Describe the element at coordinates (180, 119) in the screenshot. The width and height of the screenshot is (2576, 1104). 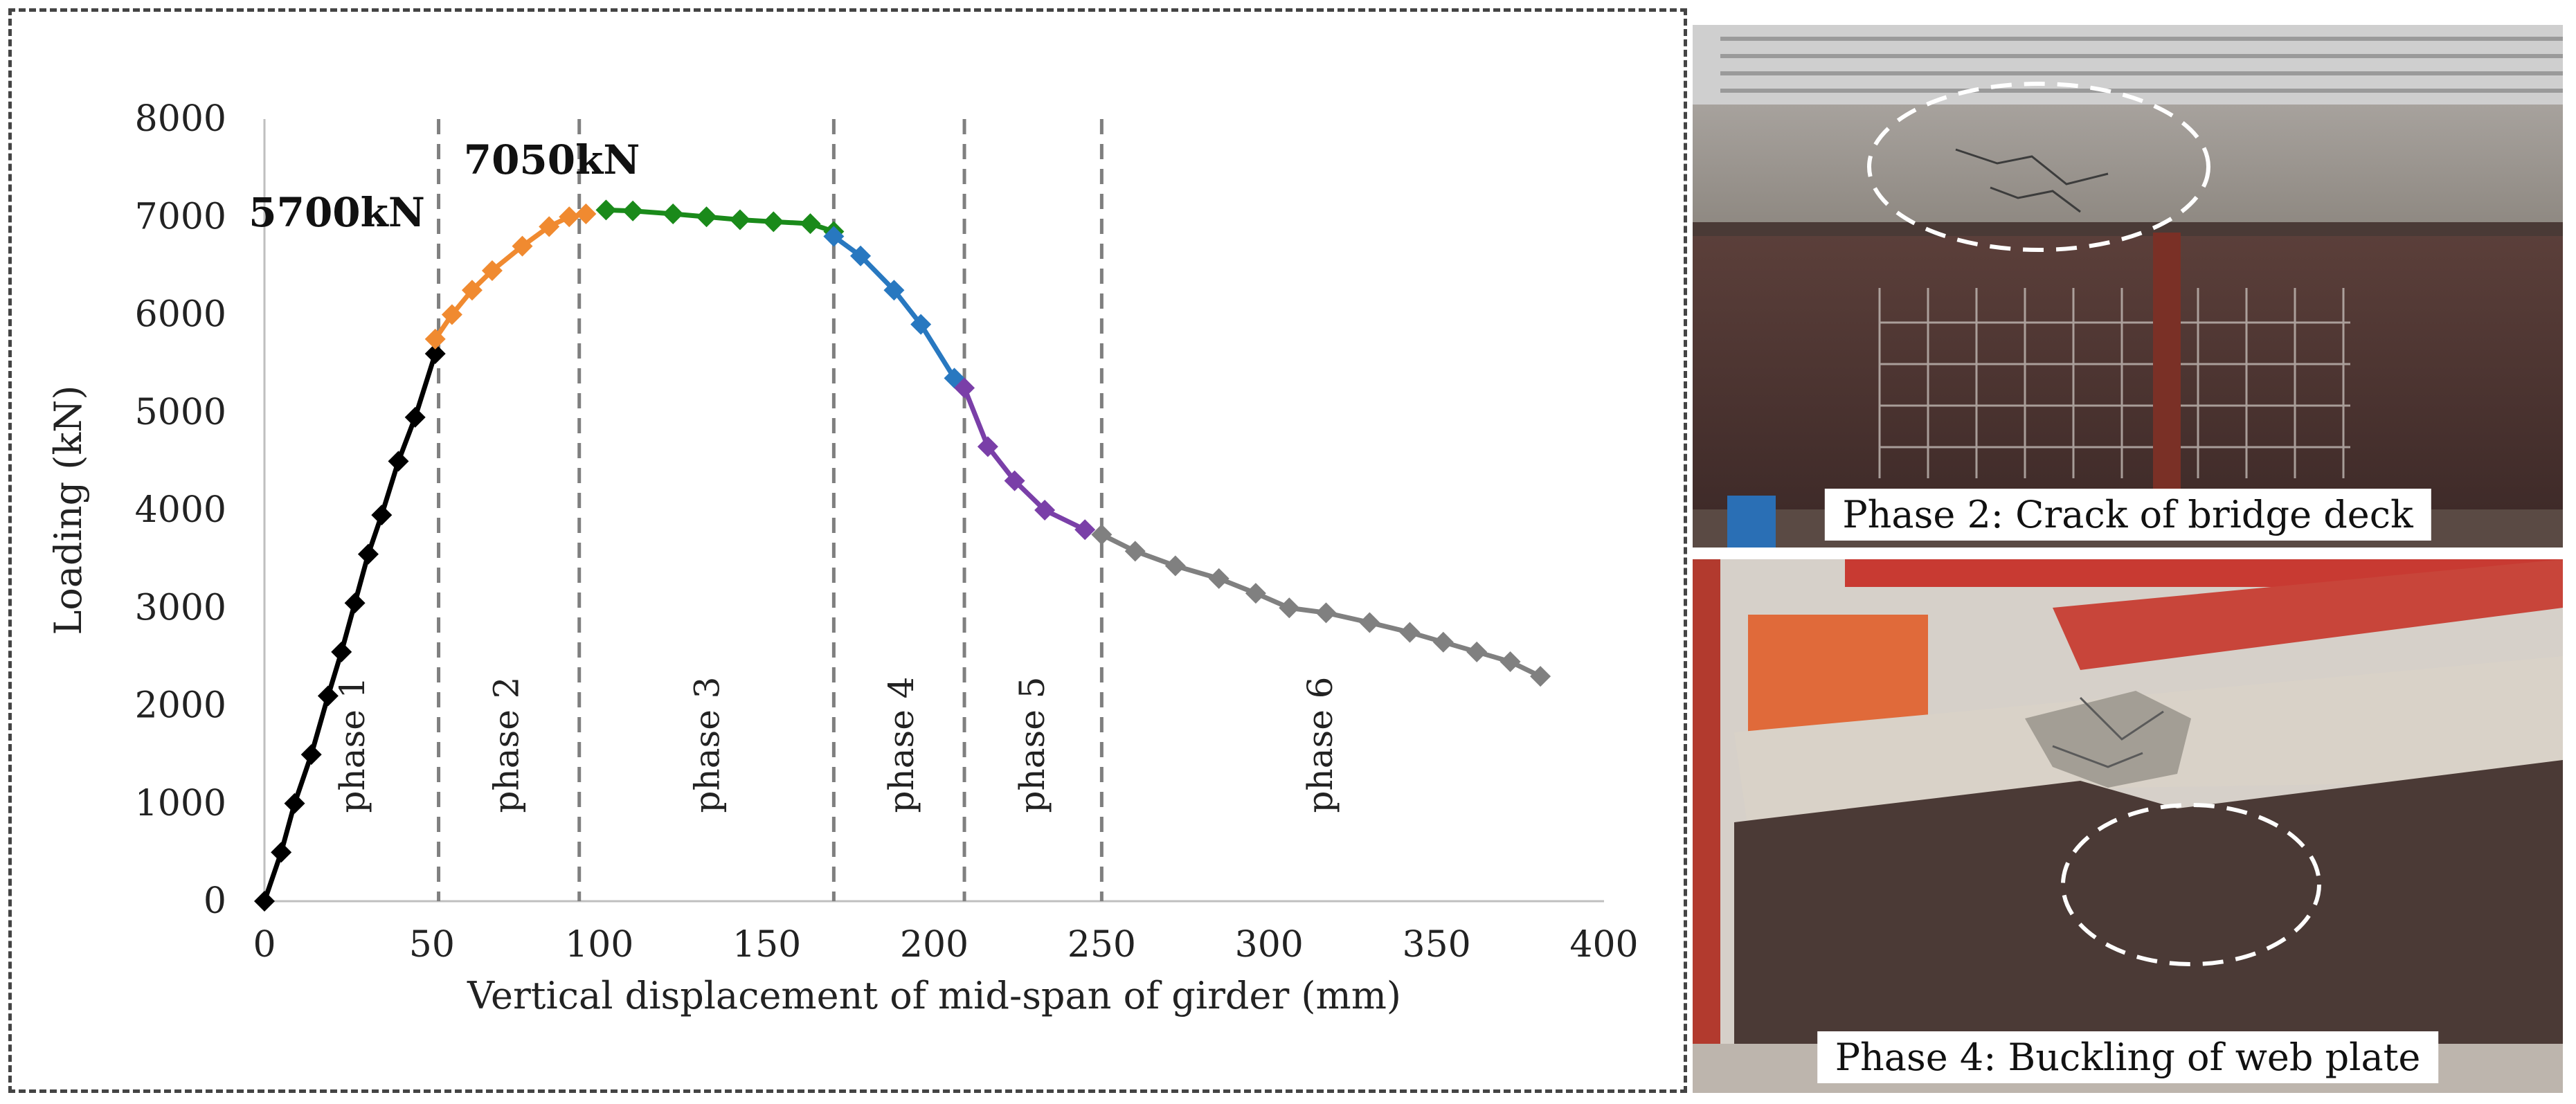
I see `y-tick-label: 8000` at that location.